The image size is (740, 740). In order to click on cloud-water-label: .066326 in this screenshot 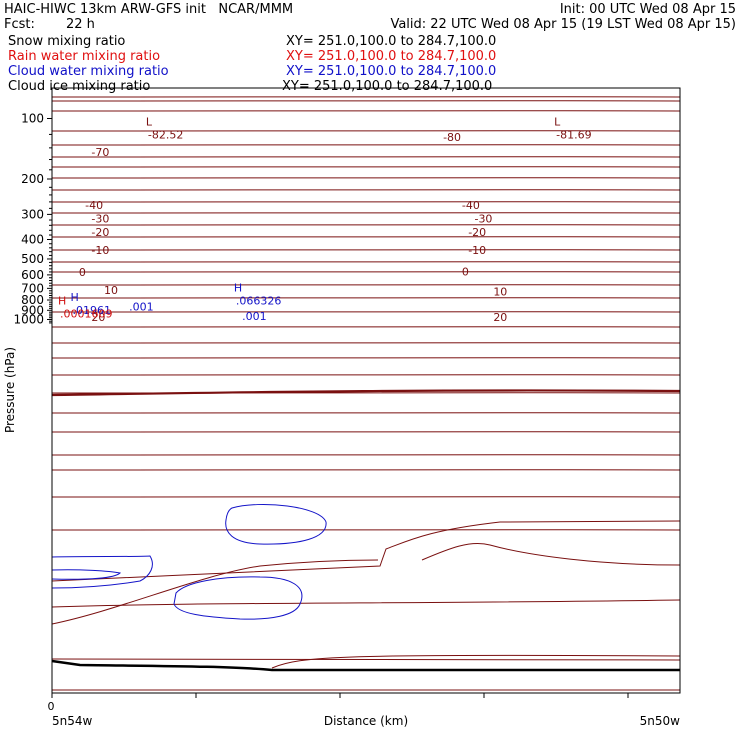, I will do `click(259, 301)`.